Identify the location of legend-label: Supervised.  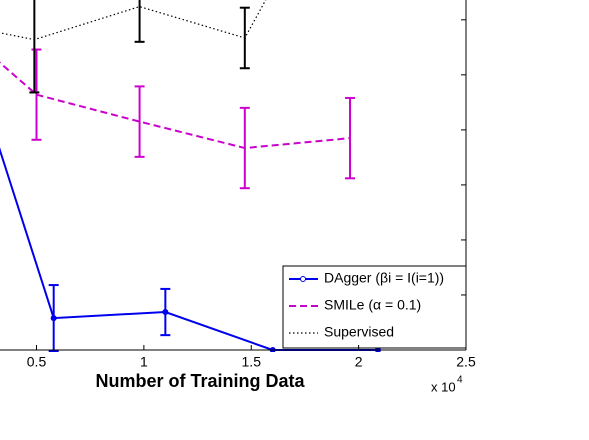
(359, 332).